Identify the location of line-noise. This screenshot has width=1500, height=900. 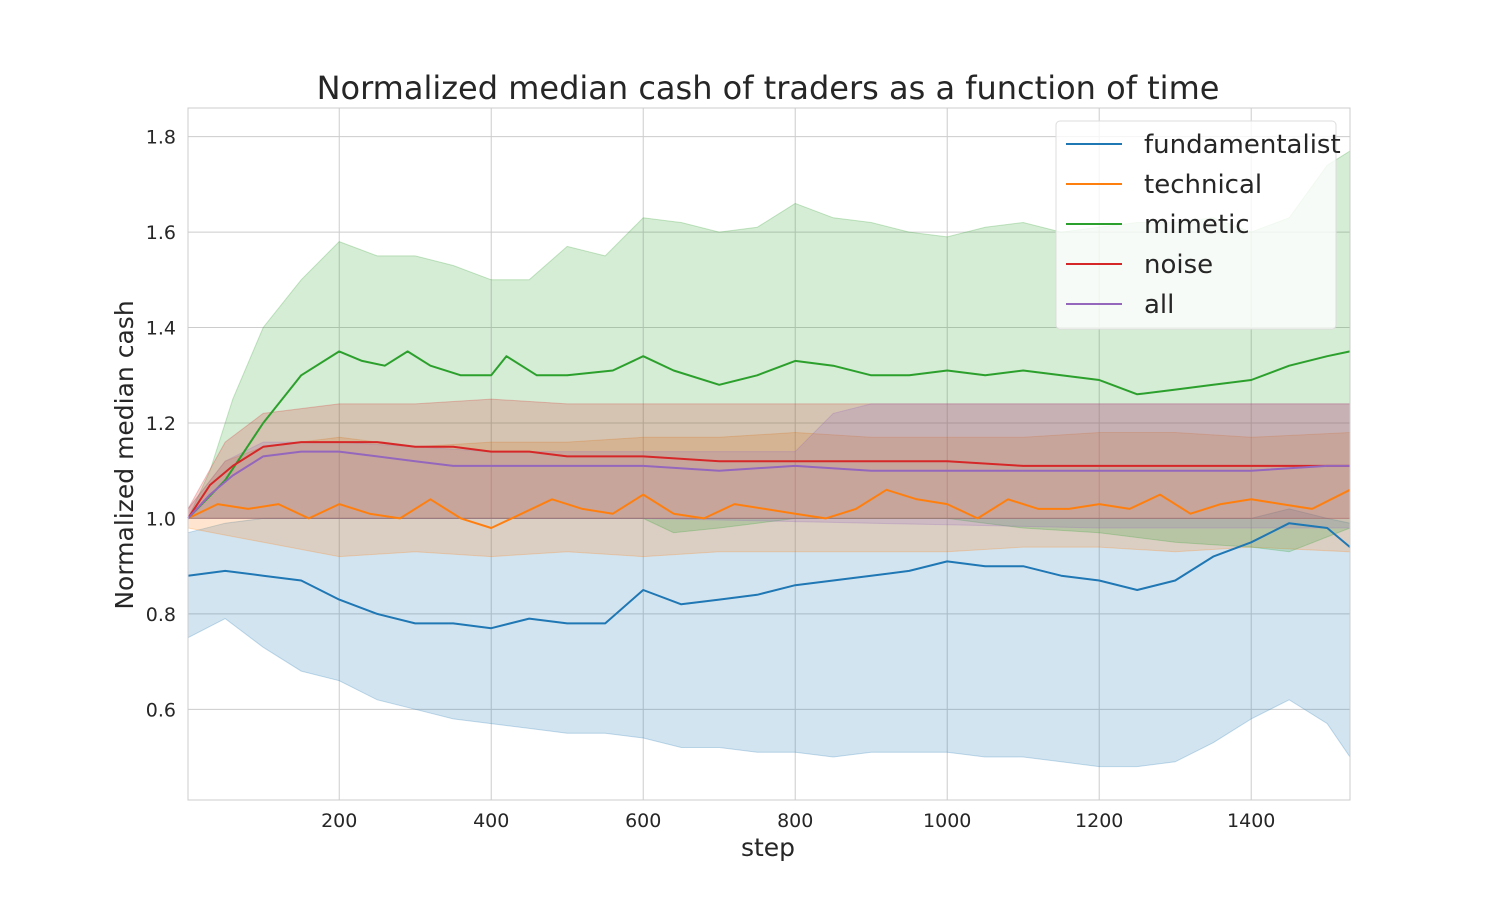
(768, 480).